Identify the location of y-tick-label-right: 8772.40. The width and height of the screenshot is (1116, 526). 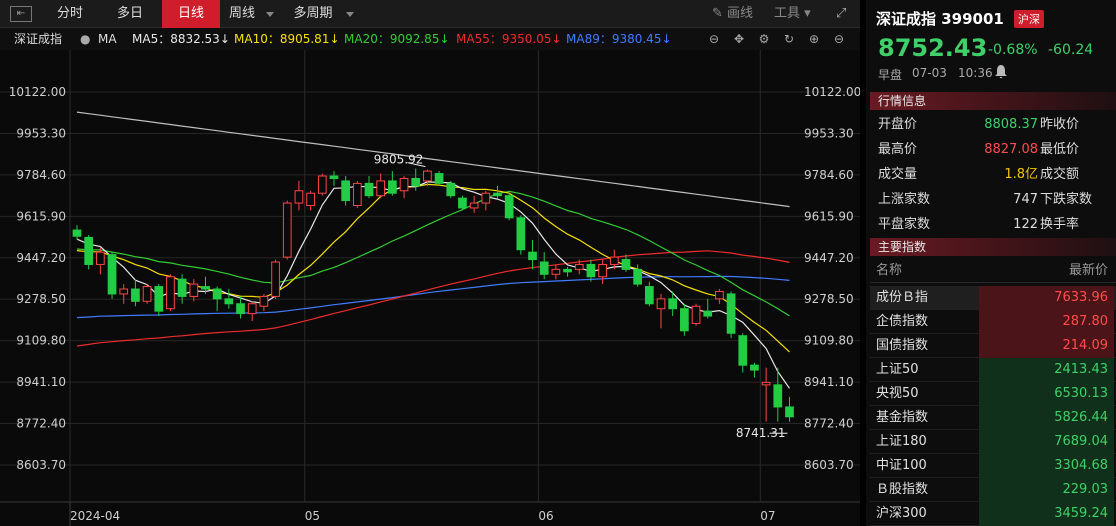
(829, 424).